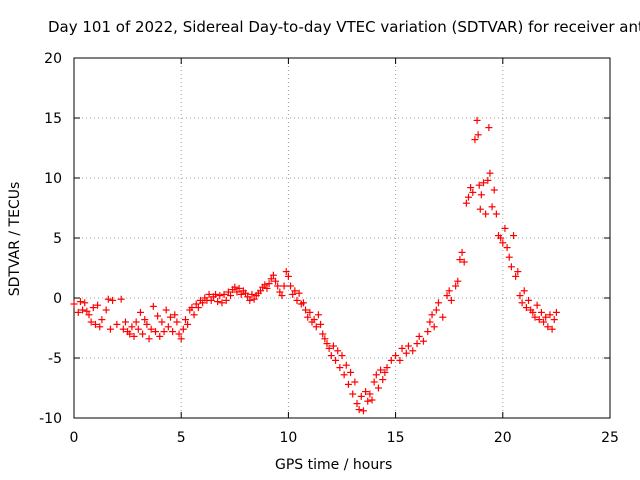 Image resolution: width=640 pixels, height=480 pixels. What do you see at coordinates (344, 438) in the screenshot?
I see `x-tick-labels: 0 5 10 15 20 25` at bounding box center [344, 438].